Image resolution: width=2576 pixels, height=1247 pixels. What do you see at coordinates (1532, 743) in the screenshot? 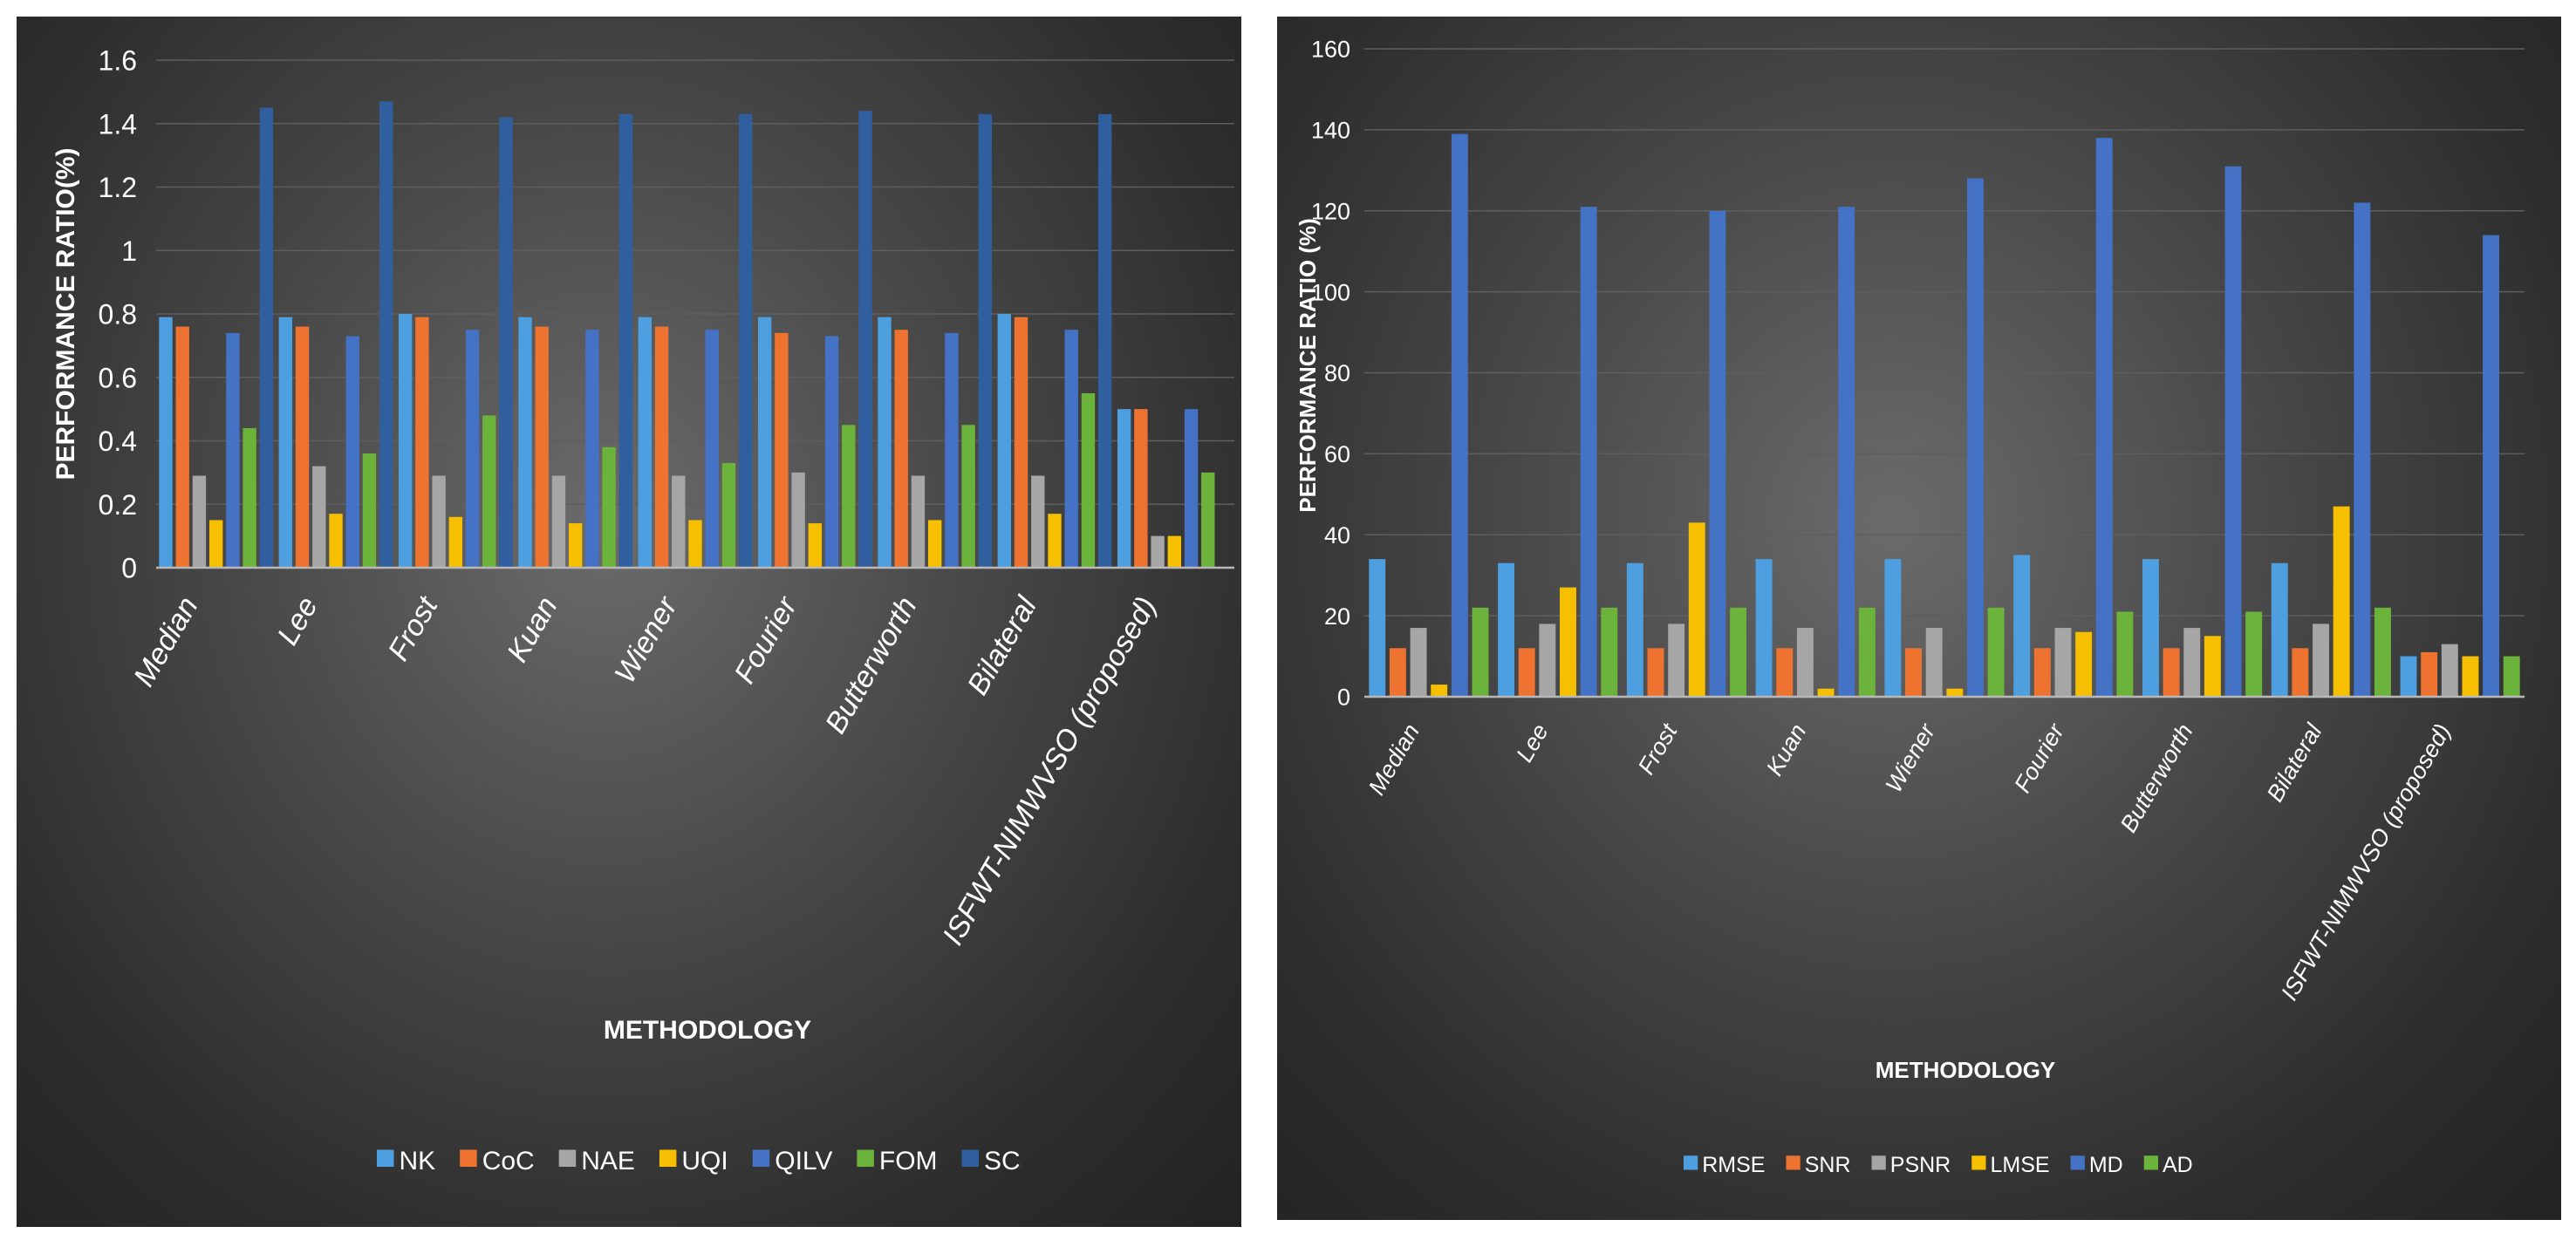
I see `x-category-label: Lee` at bounding box center [1532, 743].